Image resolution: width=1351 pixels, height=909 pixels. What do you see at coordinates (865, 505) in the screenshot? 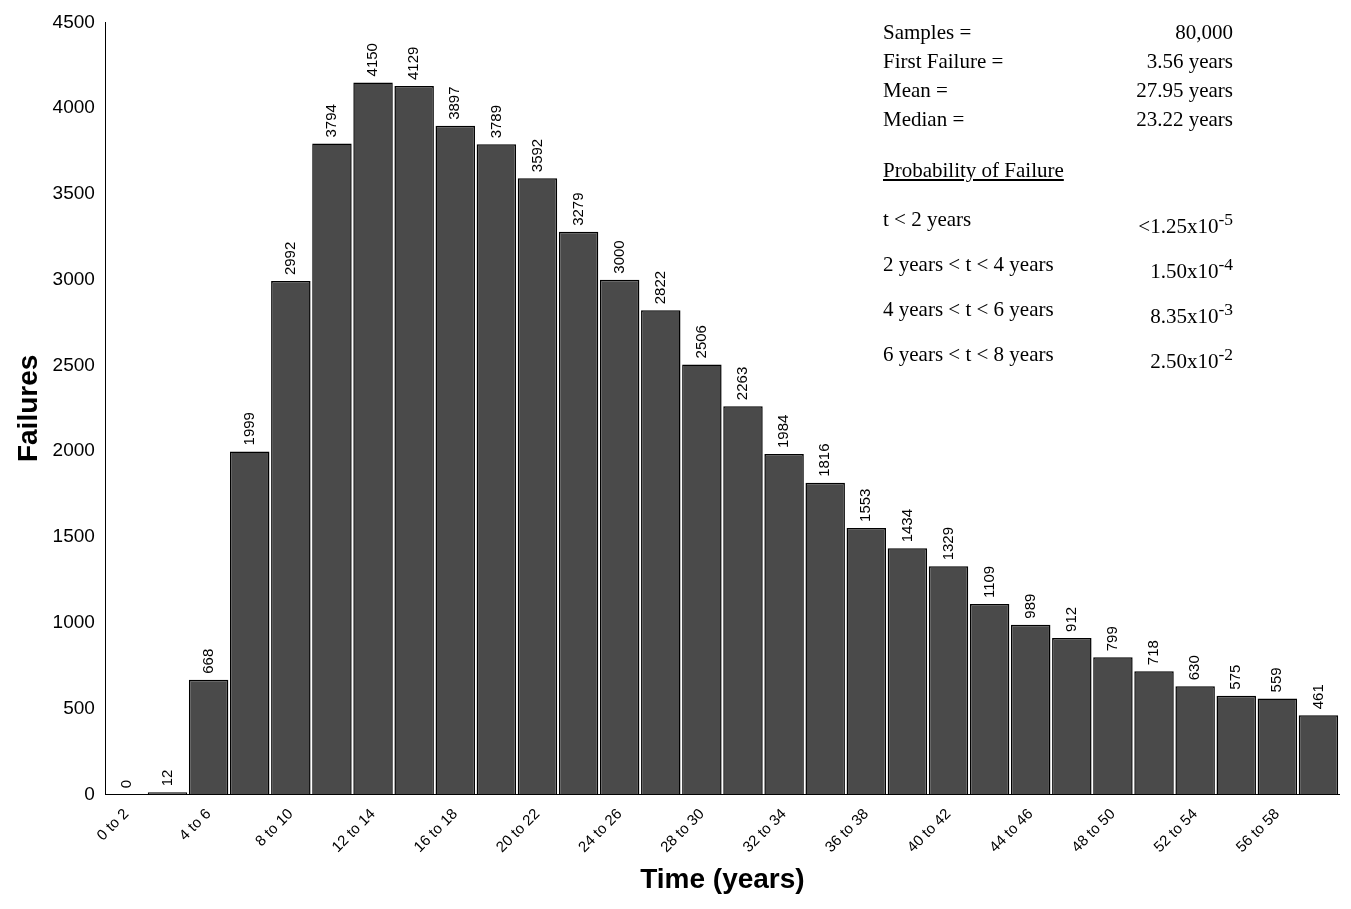
I see `data-label: 1553` at bounding box center [865, 505].